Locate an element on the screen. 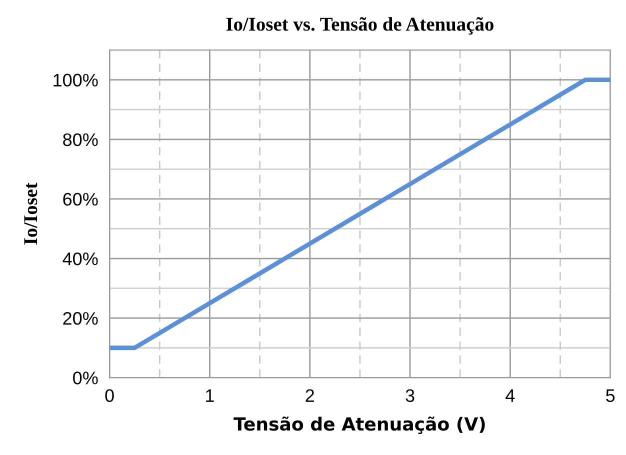 The width and height of the screenshot is (626, 455). x-tick-label: 3 is located at coordinates (410, 395).